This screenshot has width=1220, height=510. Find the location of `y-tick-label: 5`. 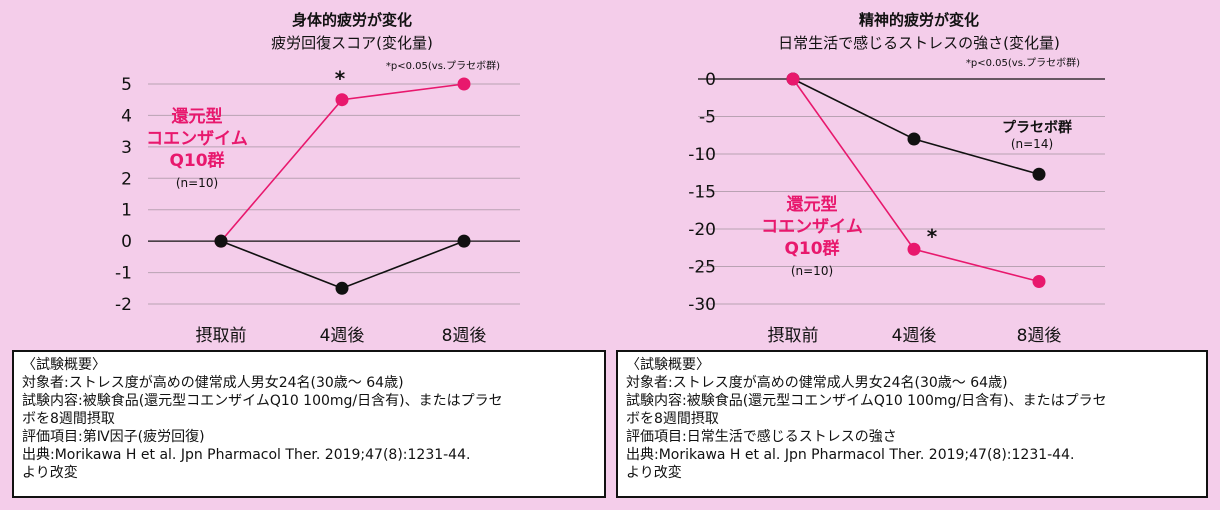

y-tick-label: 5 is located at coordinates (126, 85).